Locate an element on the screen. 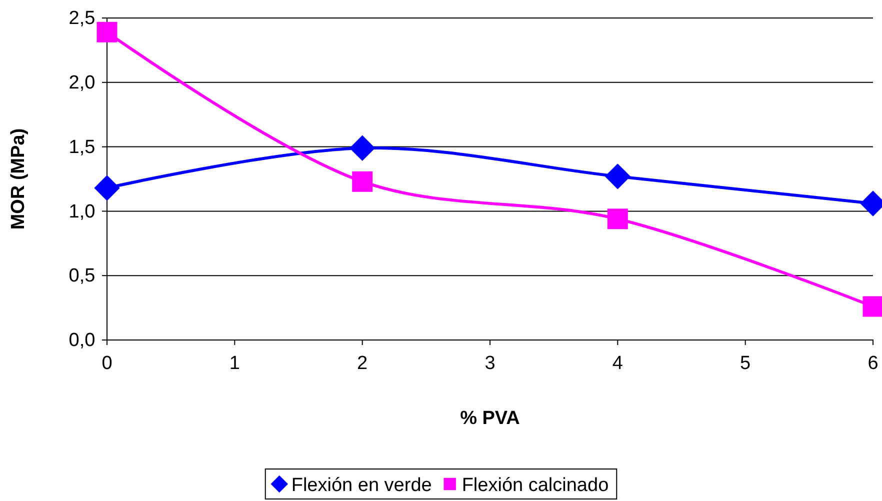  x-tick-label: 0 is located at coordinates (107, 363).